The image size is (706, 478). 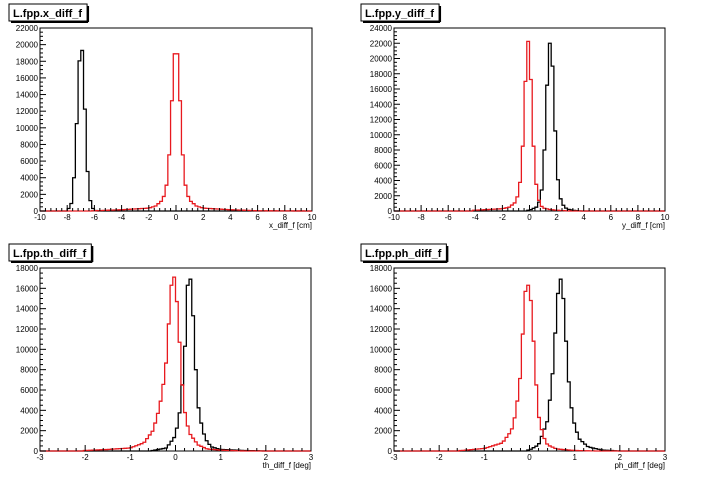 I want to click on panel-title: L.fpp.th_diff_f, so click(x=50, y=254).